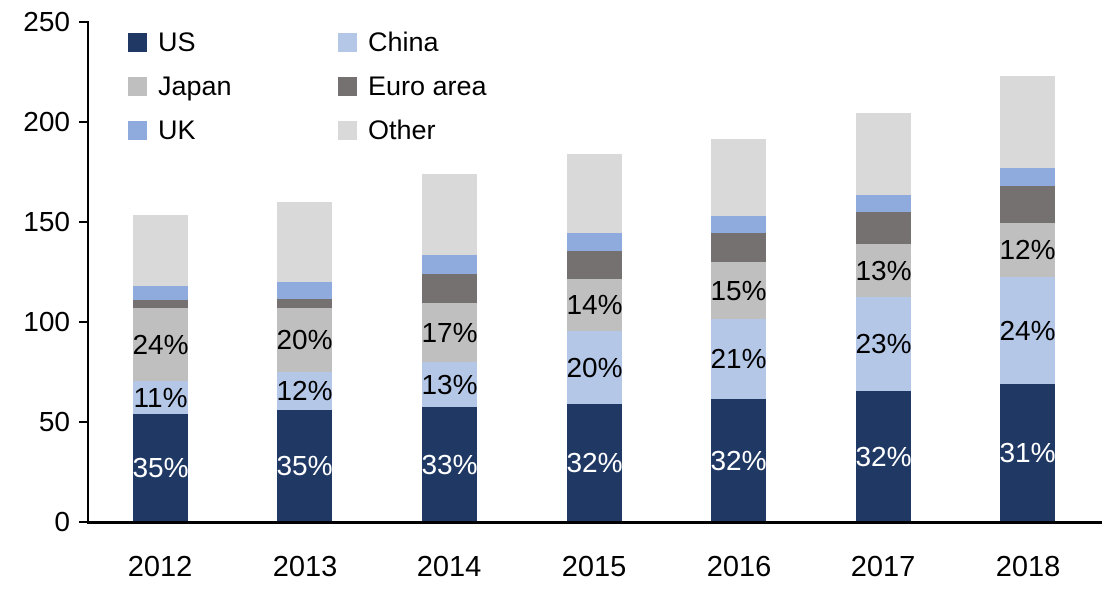  I want to click on y-axis-tick-label: 0, so click(62, 521).